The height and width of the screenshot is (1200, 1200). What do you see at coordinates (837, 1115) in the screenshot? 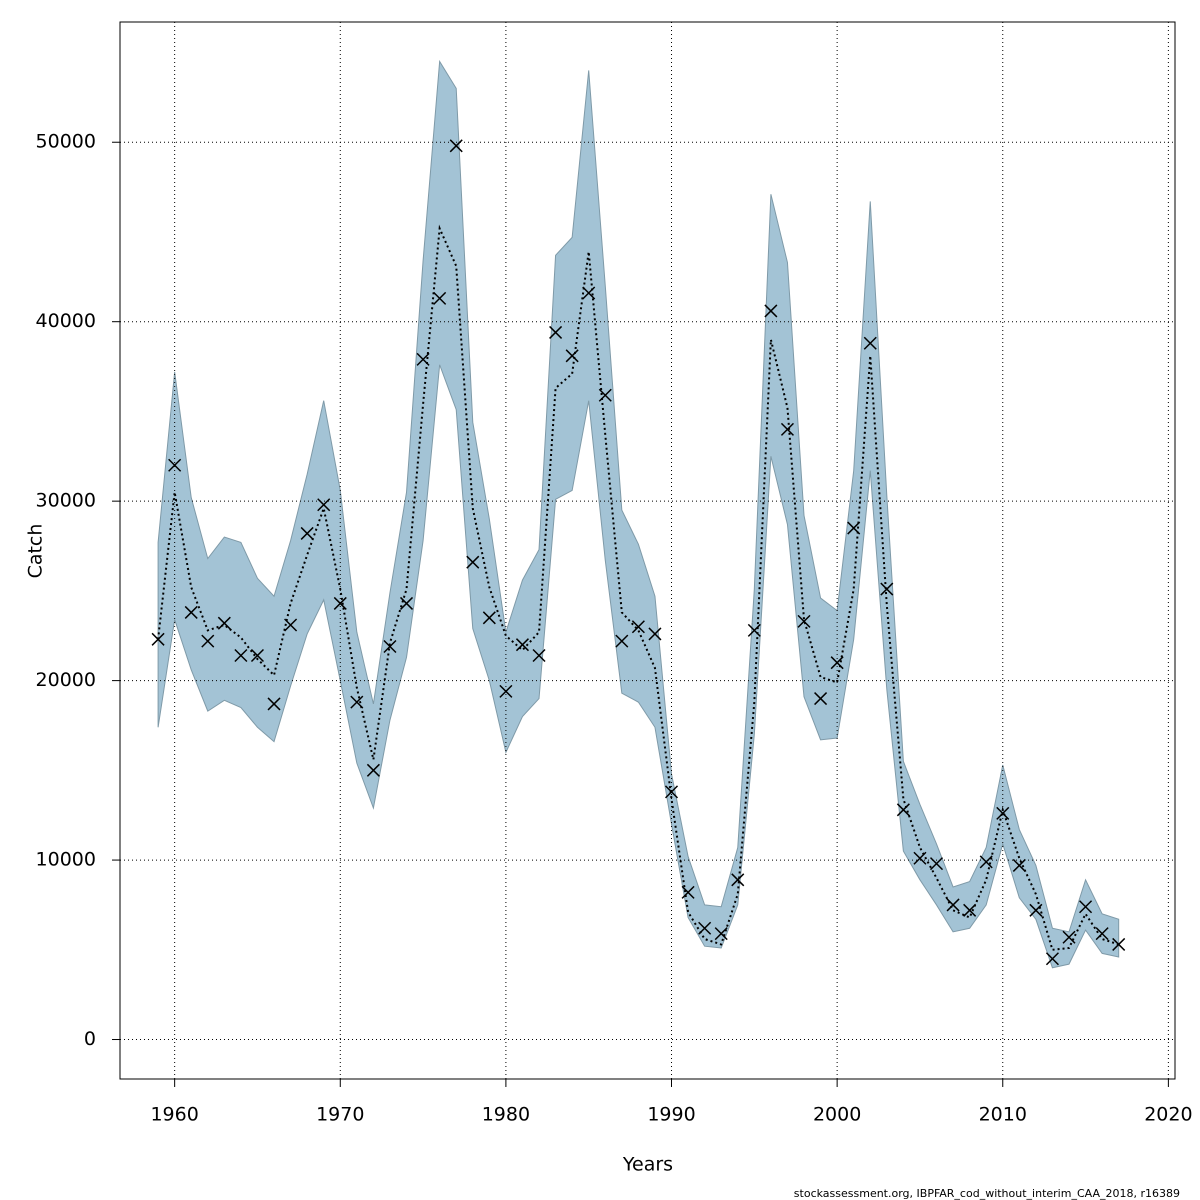
I see `x-tick-label: 2000` at bounding box center [837, 1115].